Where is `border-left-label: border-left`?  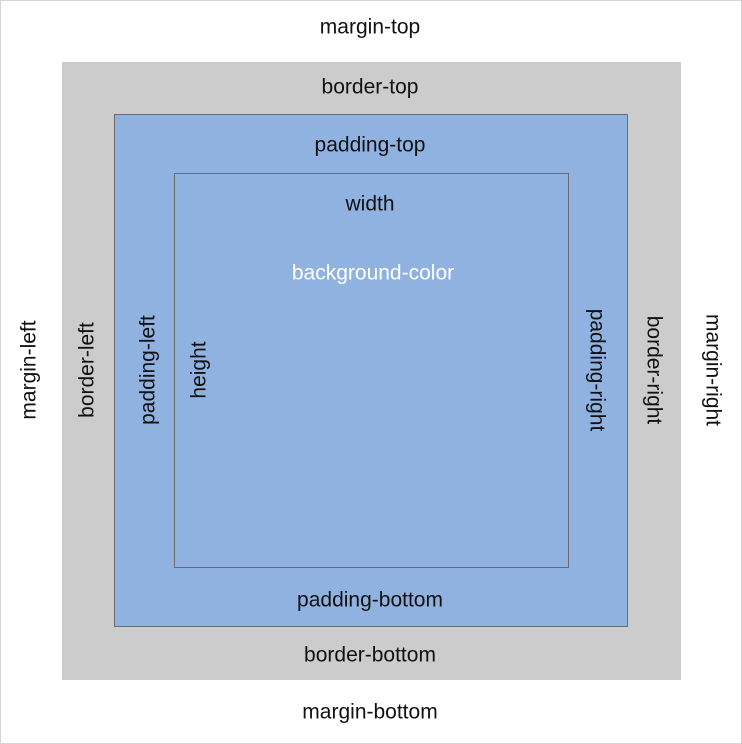
border-left-label: border-left is located at coordinates (87, 370).